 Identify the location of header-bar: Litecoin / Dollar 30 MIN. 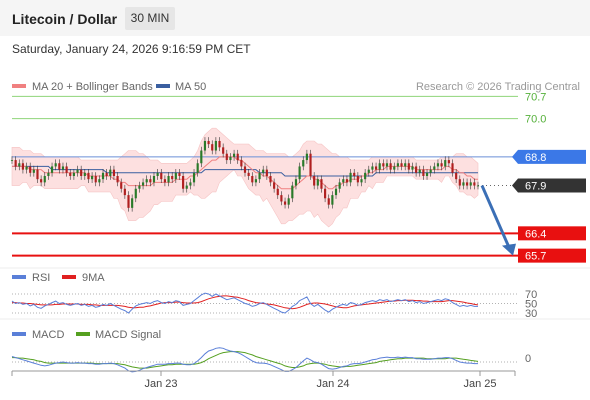
(295, 18).